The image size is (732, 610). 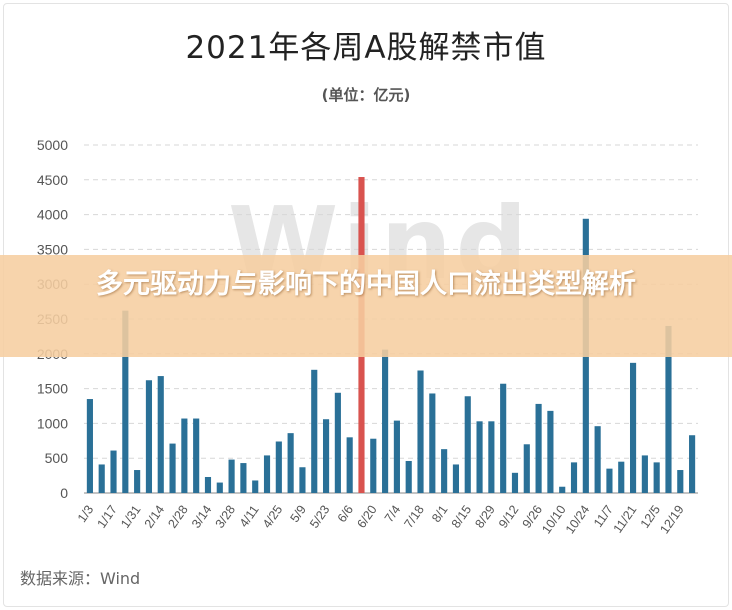 I want to click on x-tick-label: 5/23, so click(x=319, y=517).